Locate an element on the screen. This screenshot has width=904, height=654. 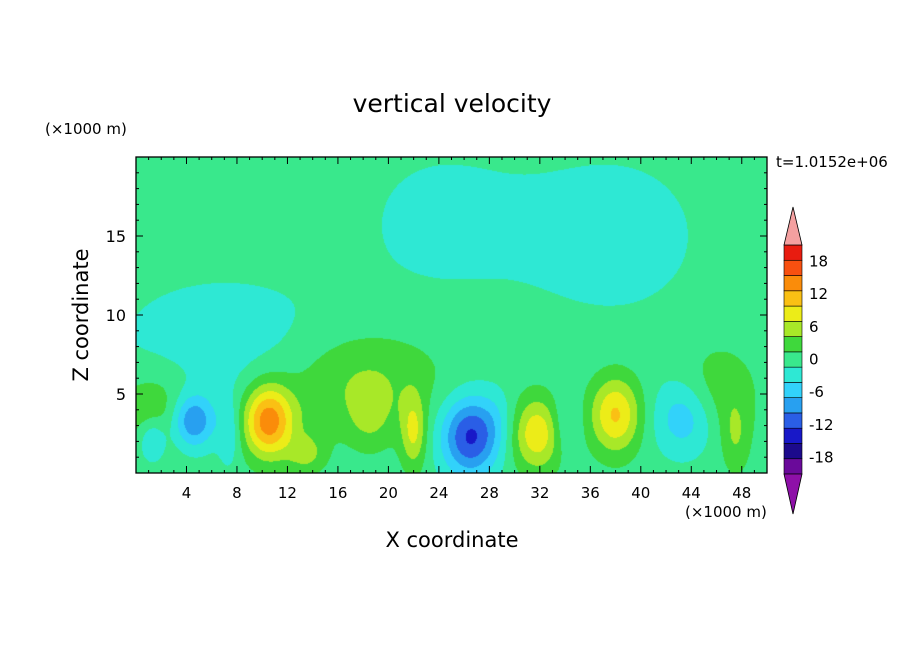
y-tick-label: 10 is located at coordinates (116, 315).